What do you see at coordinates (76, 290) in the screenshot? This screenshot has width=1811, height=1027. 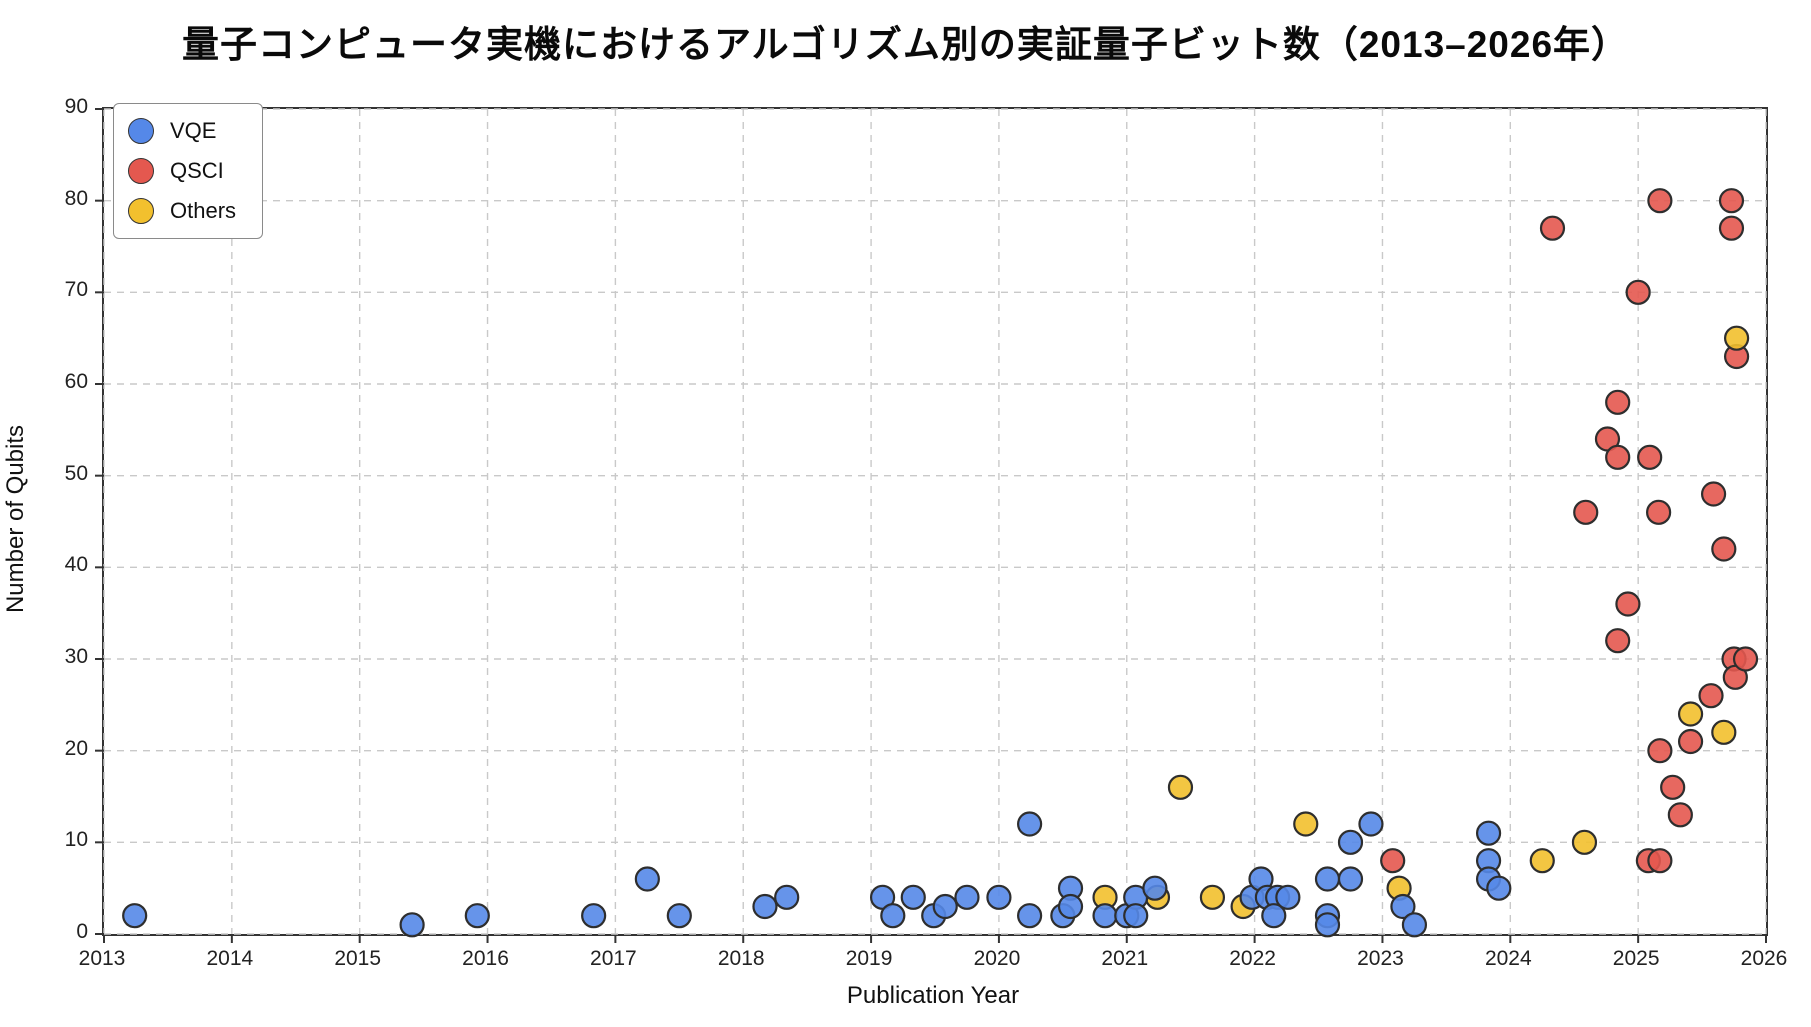 I see `y-tick-label: 70` at bounding box center [76, 290].